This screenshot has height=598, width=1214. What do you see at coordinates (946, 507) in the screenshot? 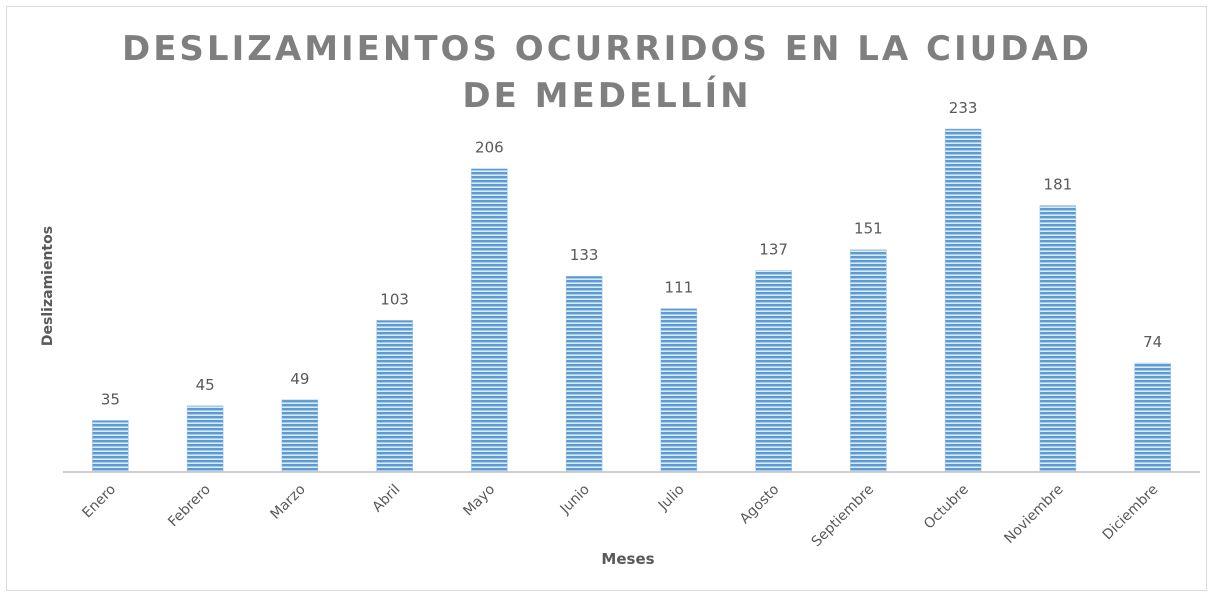
I see `x-tick-label: Octubre` at bounding box center [946, 507].